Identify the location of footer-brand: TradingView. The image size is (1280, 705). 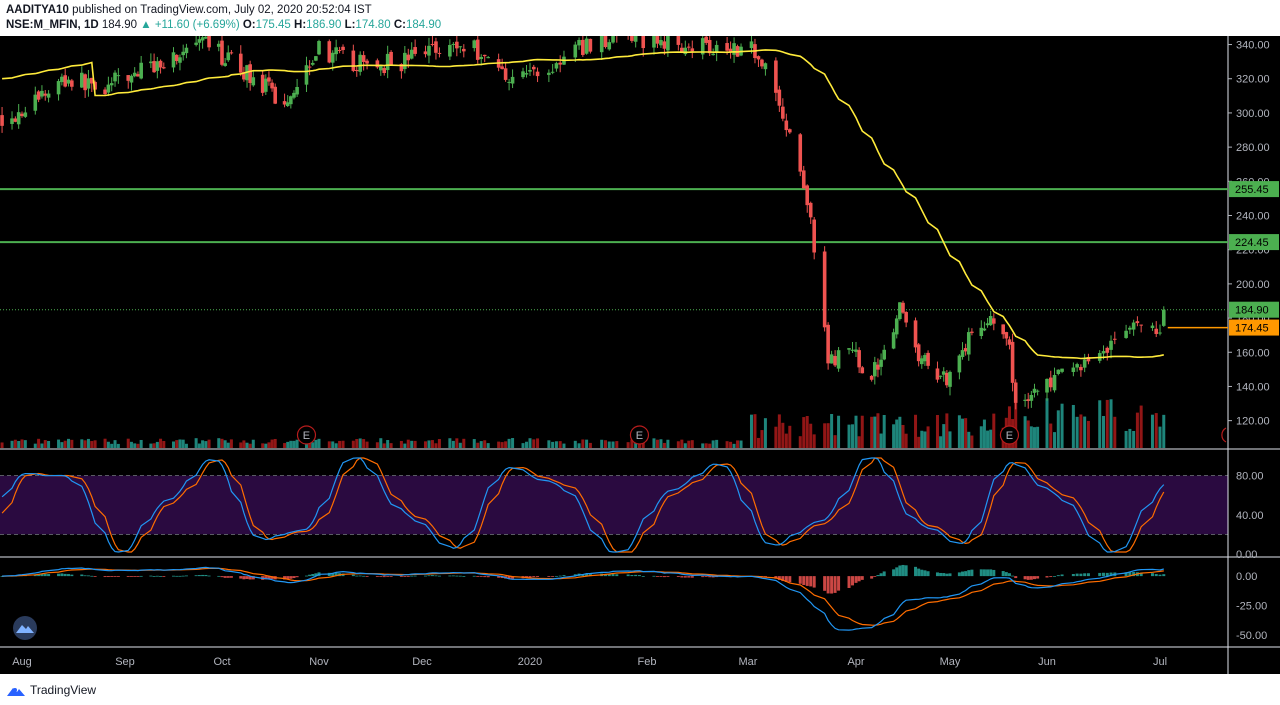
(63, 690).